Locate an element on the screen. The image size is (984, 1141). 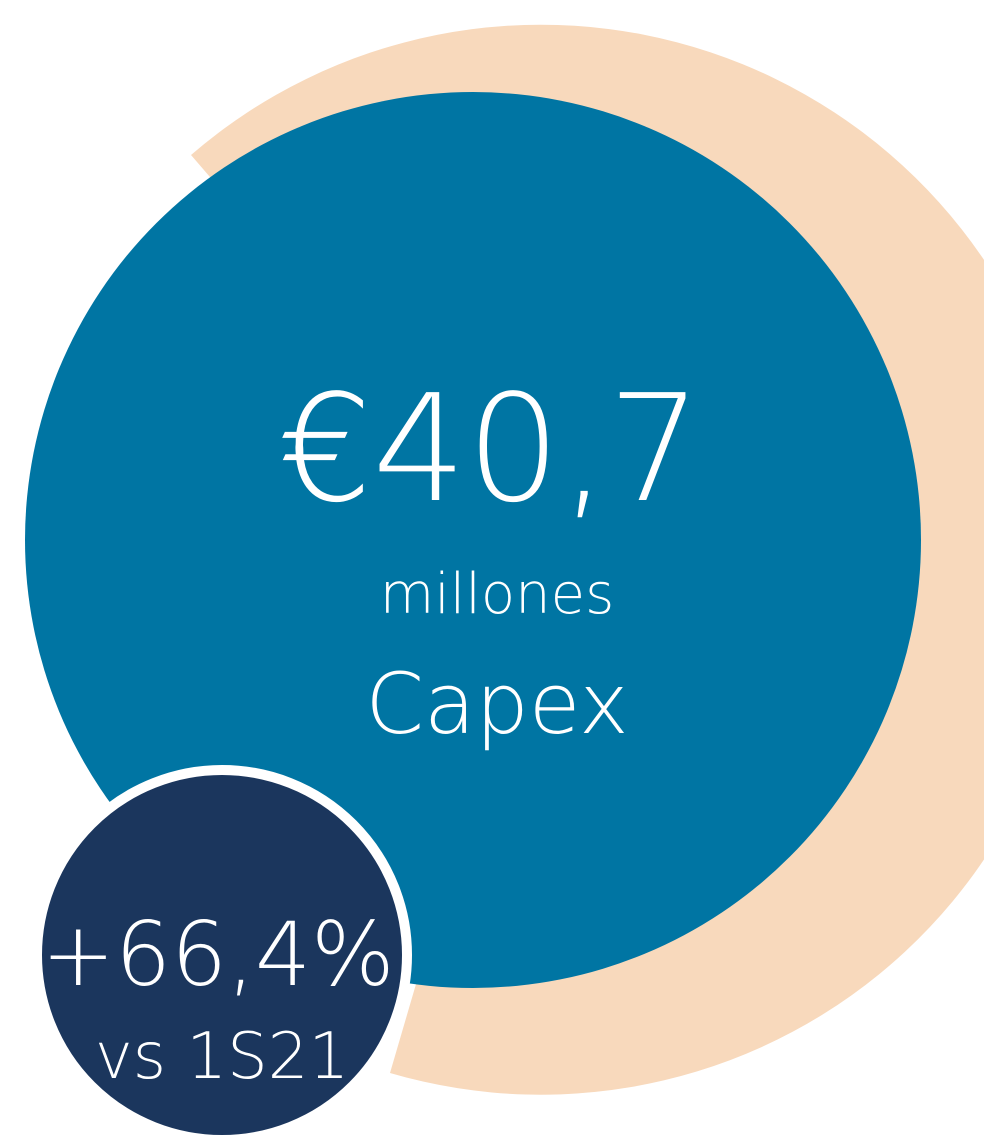
badge-circle is located at coordinates (222, 953).